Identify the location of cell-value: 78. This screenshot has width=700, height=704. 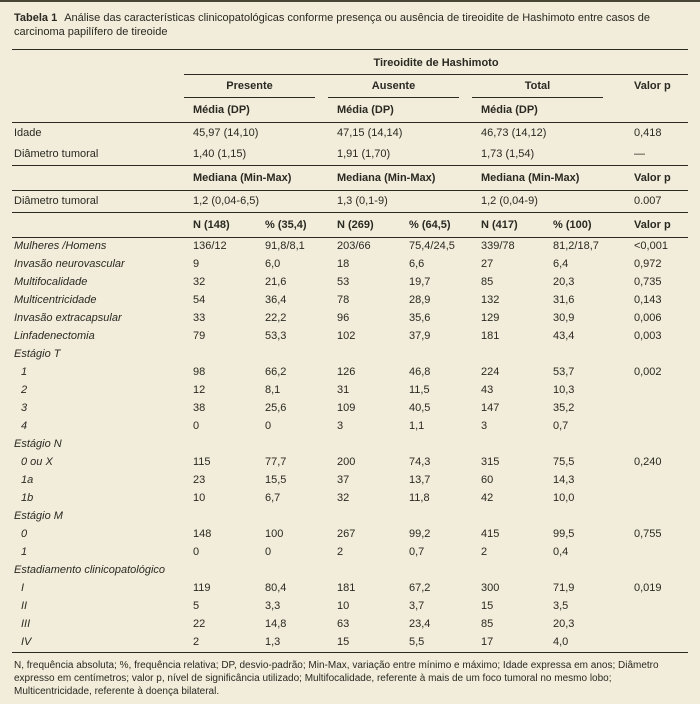
(343, 300).